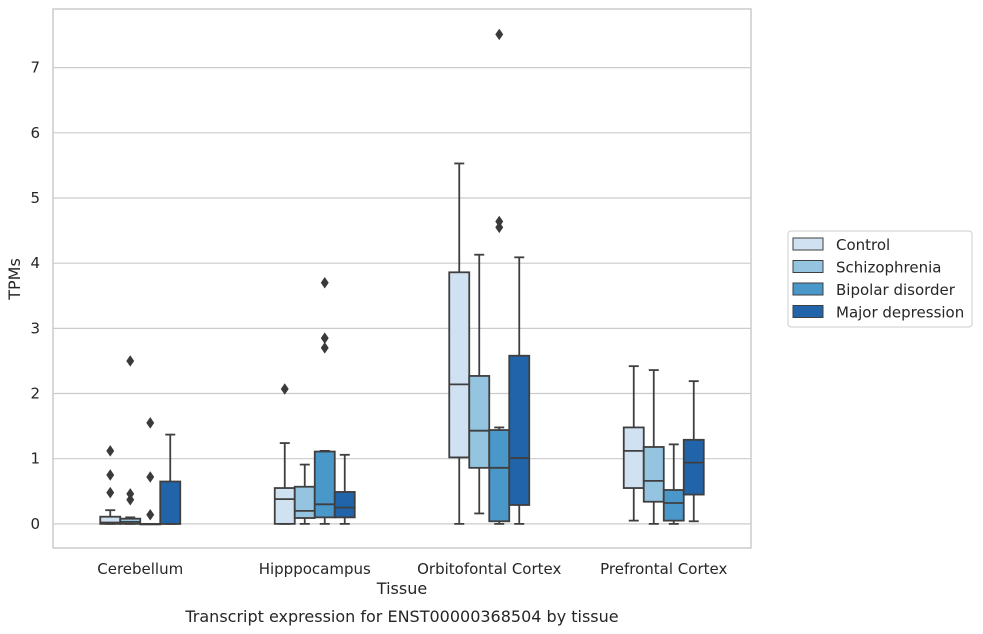 This screenshot has width=983, height=634. Describe the element at coordinates (888, 268) in the screenshot. I see `legend-label: Schizophrenia` at that location.